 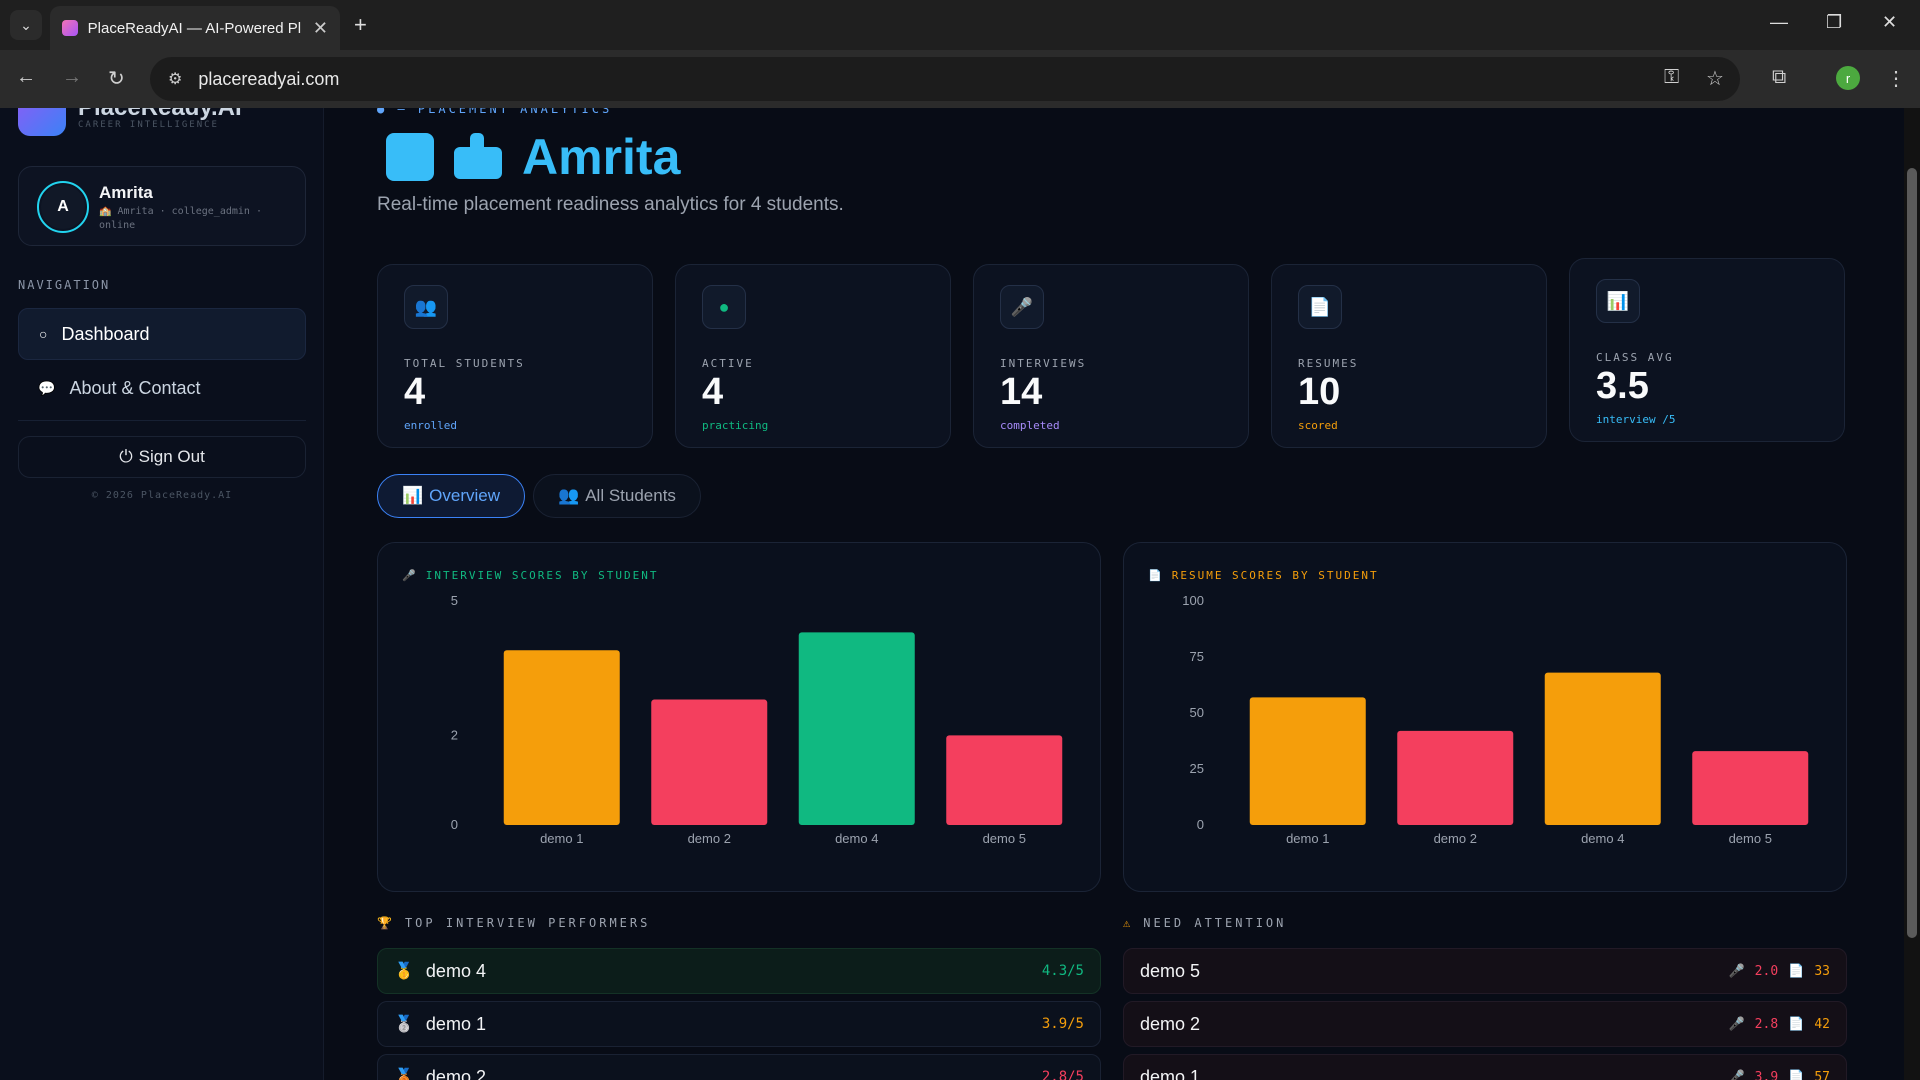 I want to click on tab-search-button: ⌄, so click(x=26, y=25).